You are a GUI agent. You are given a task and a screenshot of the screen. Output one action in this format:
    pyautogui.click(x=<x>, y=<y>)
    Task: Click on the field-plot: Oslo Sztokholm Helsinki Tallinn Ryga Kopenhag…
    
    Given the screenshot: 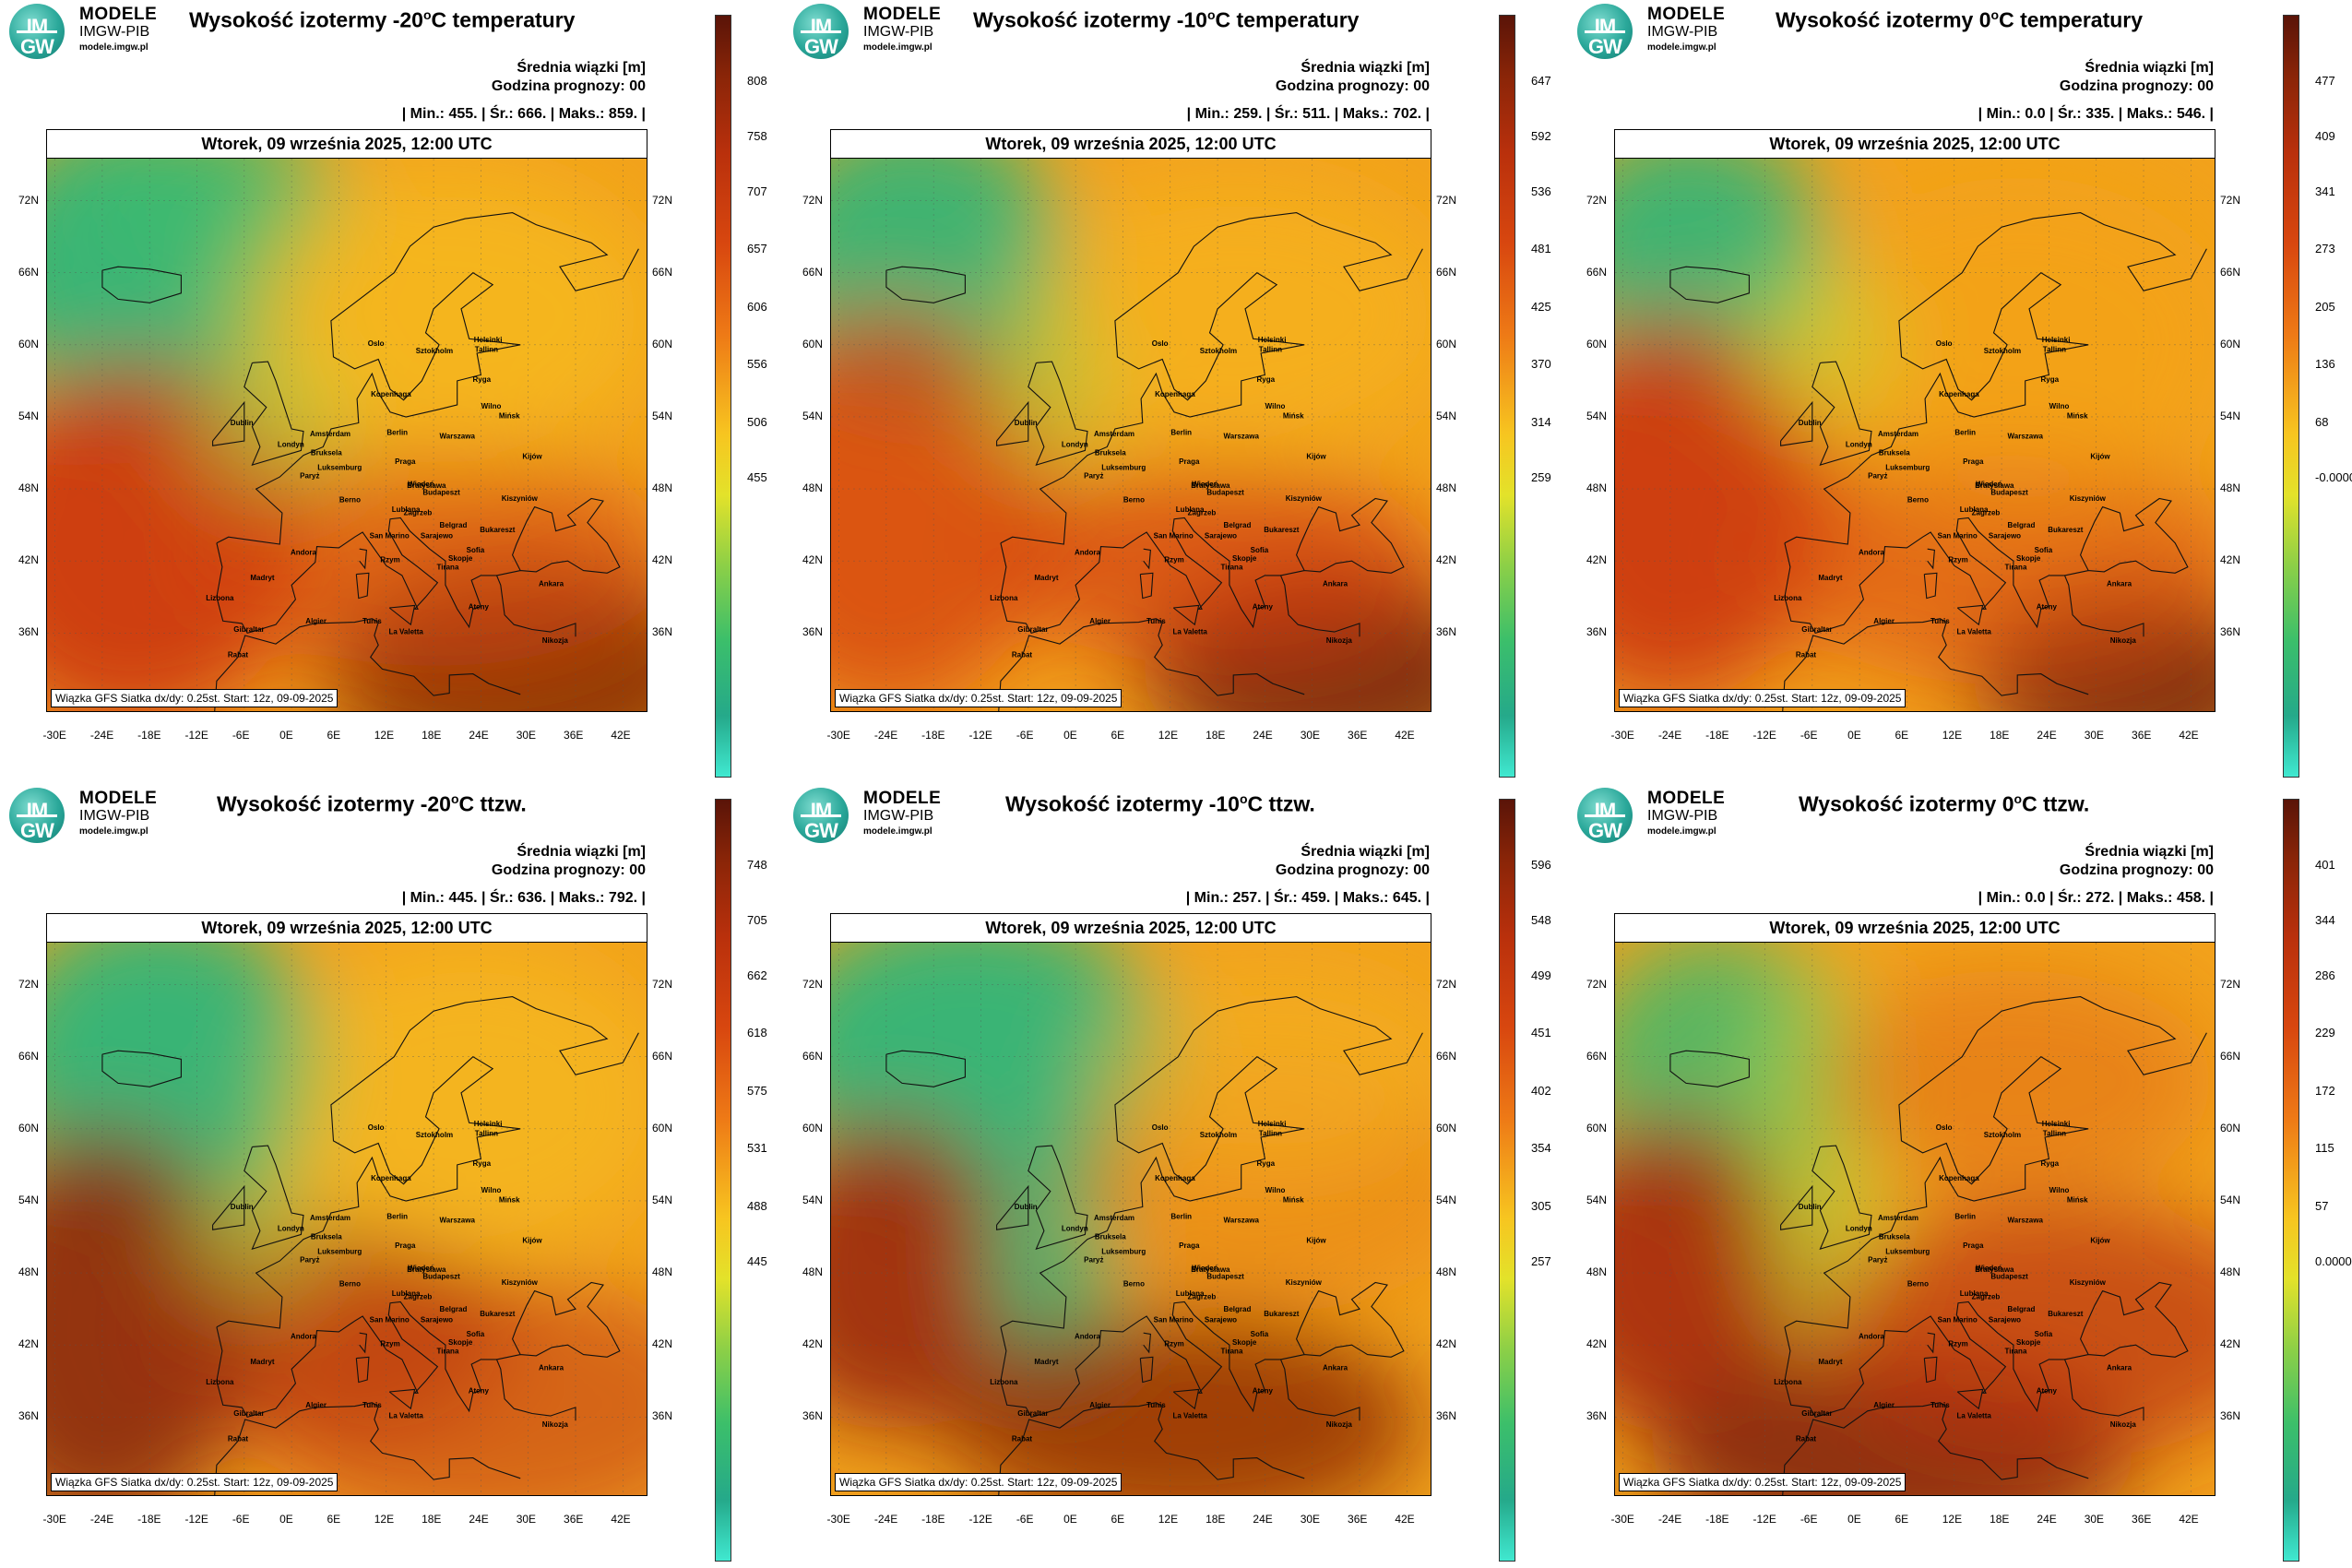 What is the action you would take?
    pyautogui.click(x=1915, y=1219)
    